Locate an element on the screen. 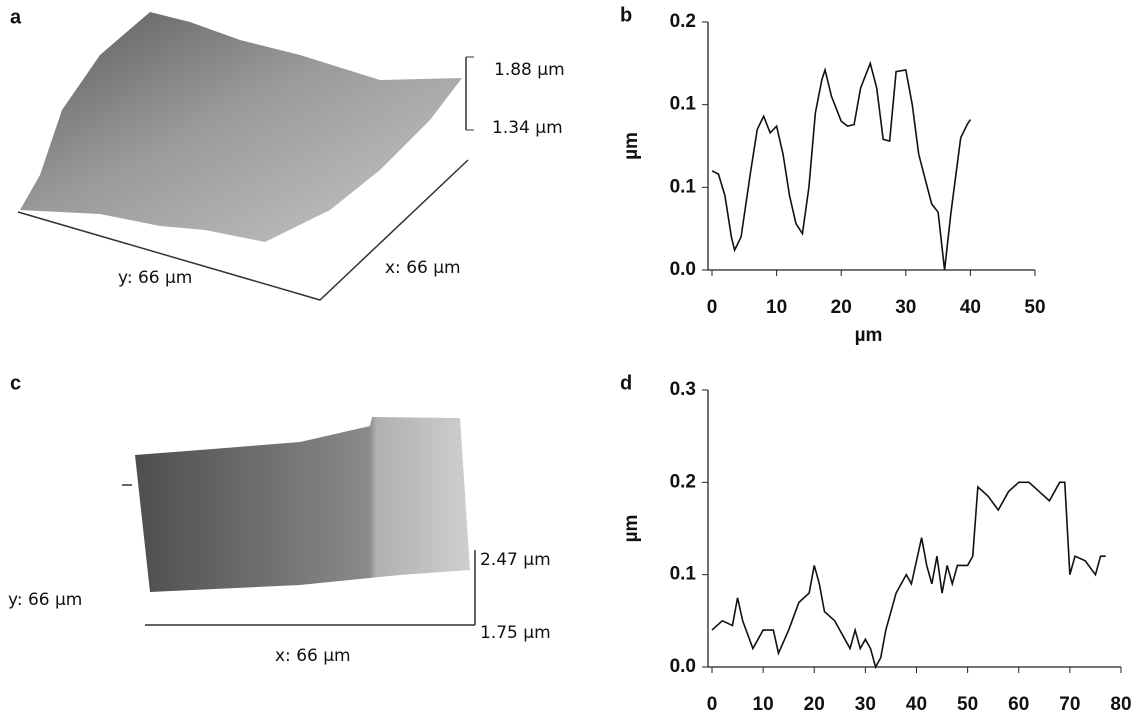  panel-label: a is located at coordinates (16, 17).